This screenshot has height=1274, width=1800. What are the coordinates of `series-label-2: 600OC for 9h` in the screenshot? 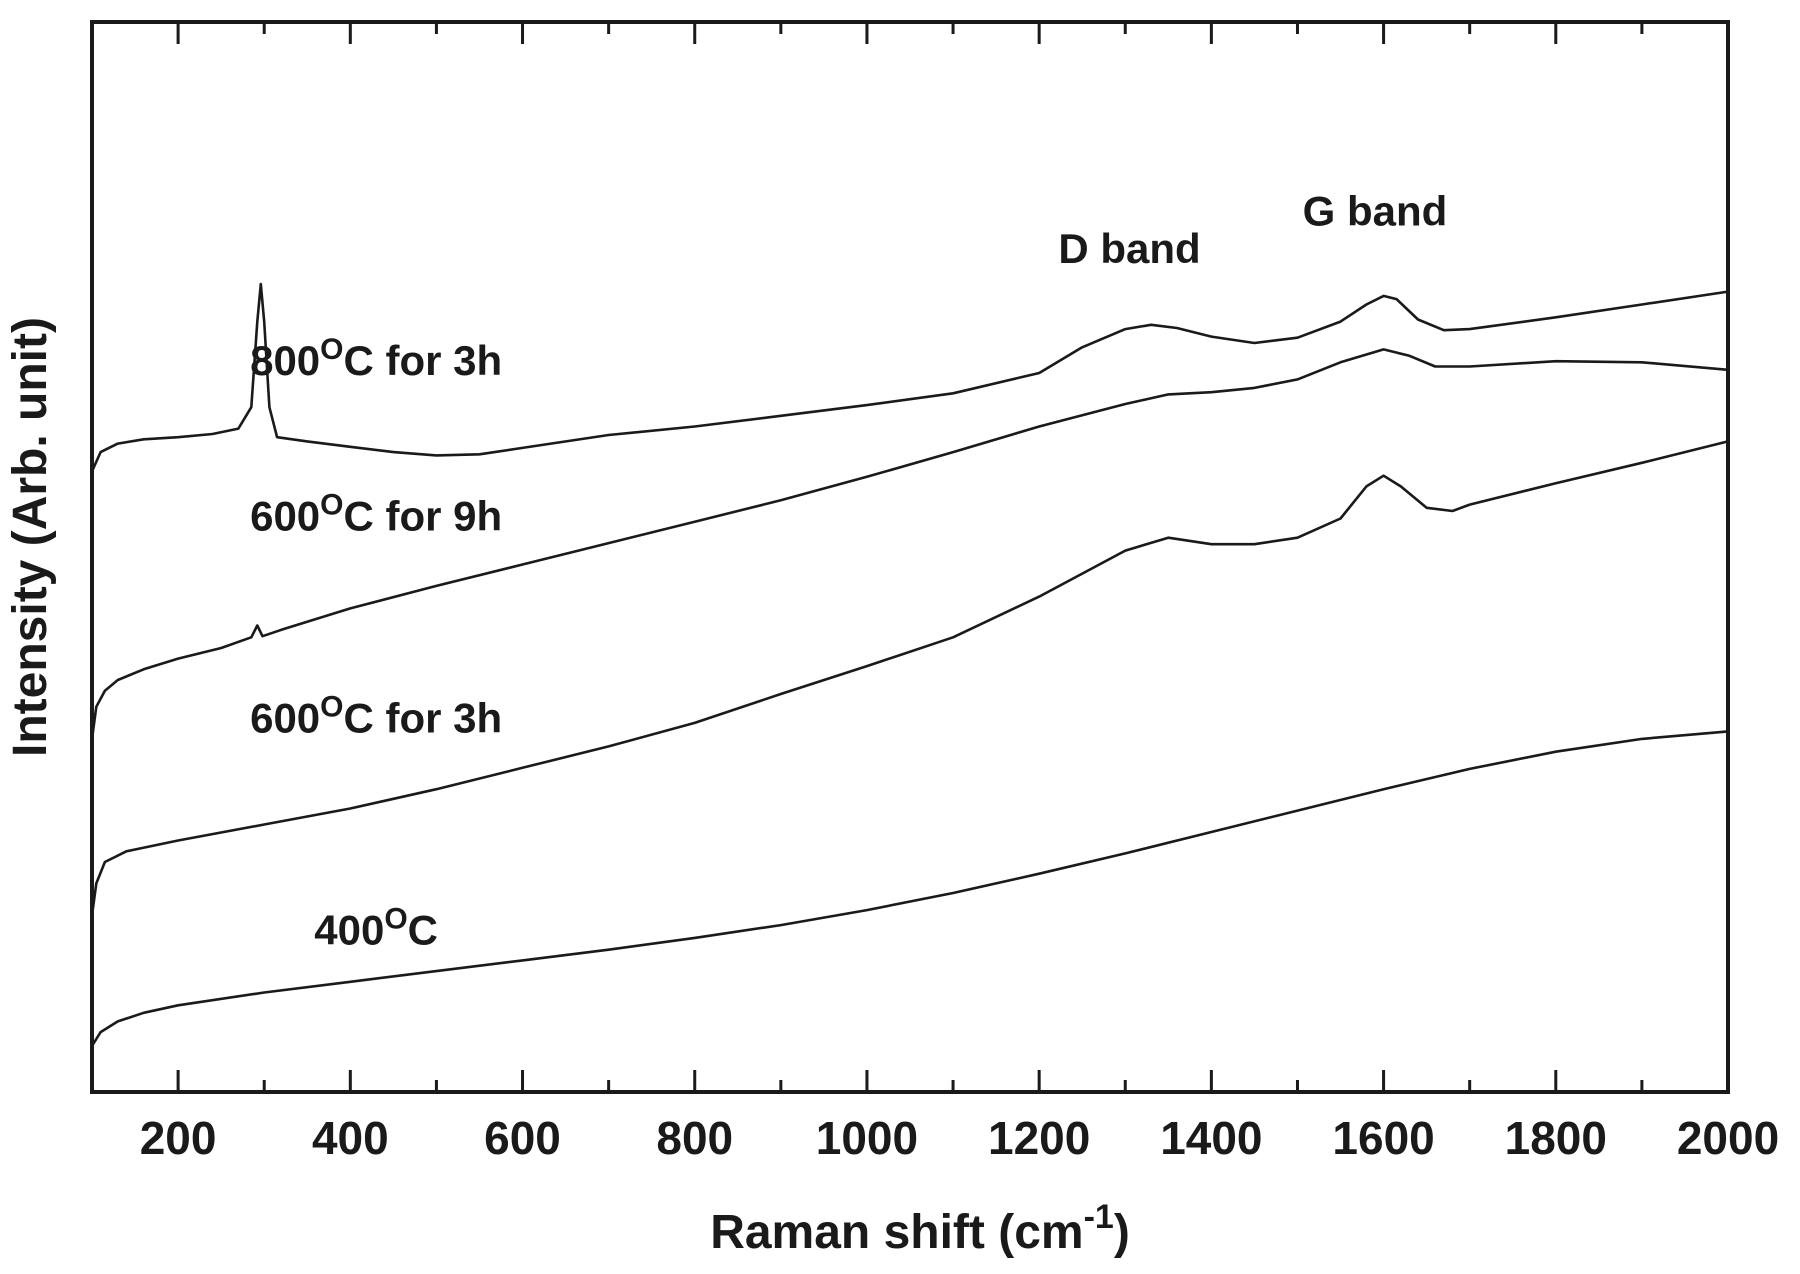 It's located at (376, 513).